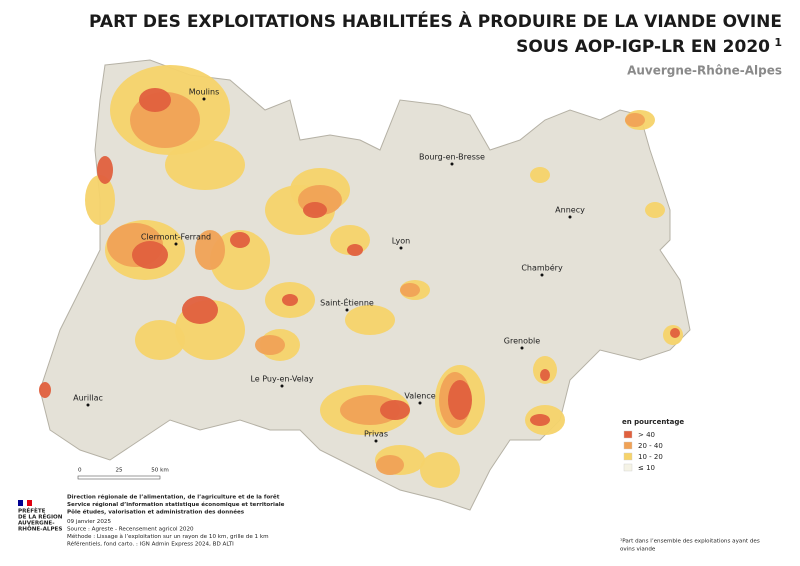 The image size is (800, 566). Describe the element at coordinates (704, 71) in the screenshot. I see `subtitle: Auvergne-Rhône-Alpes` at that location.